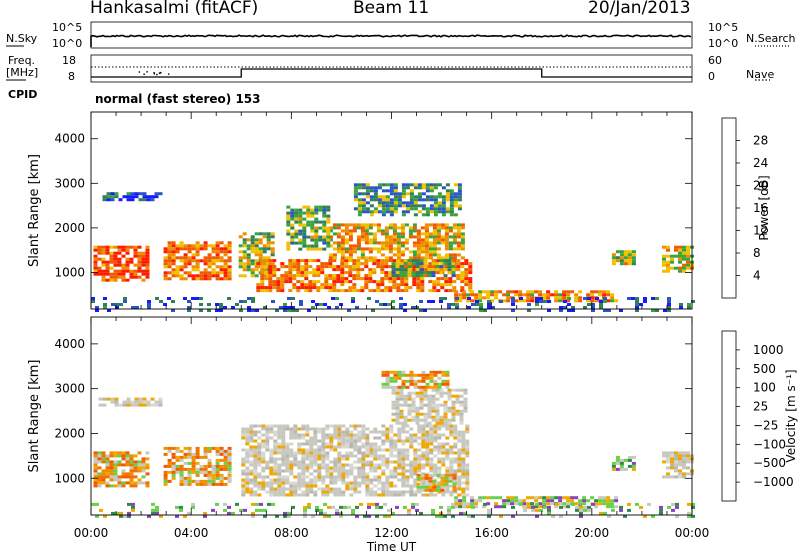 The image size is (800, 554). What do you see at coordinates (191, 533) in the screenshot?
I see `xtick-label: 04:00` at bounding box center [191, 533].